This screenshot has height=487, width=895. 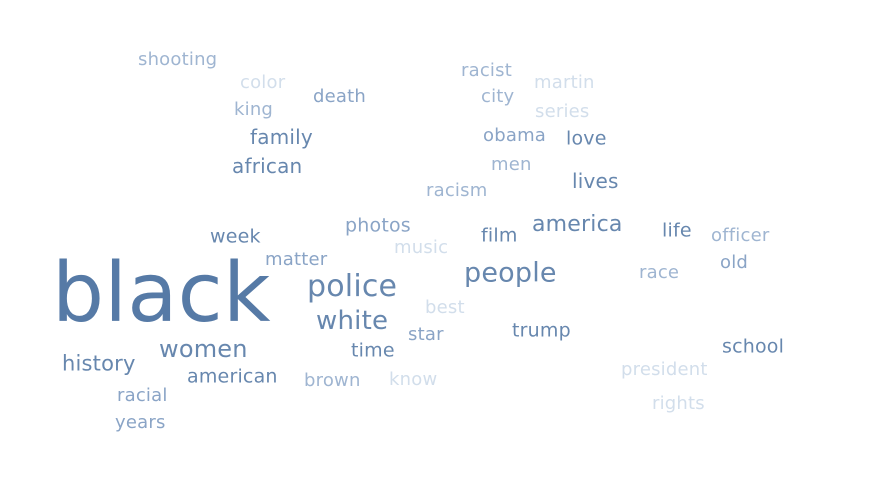 I want to click on word-brown: brown, so click(x=332, y=380).